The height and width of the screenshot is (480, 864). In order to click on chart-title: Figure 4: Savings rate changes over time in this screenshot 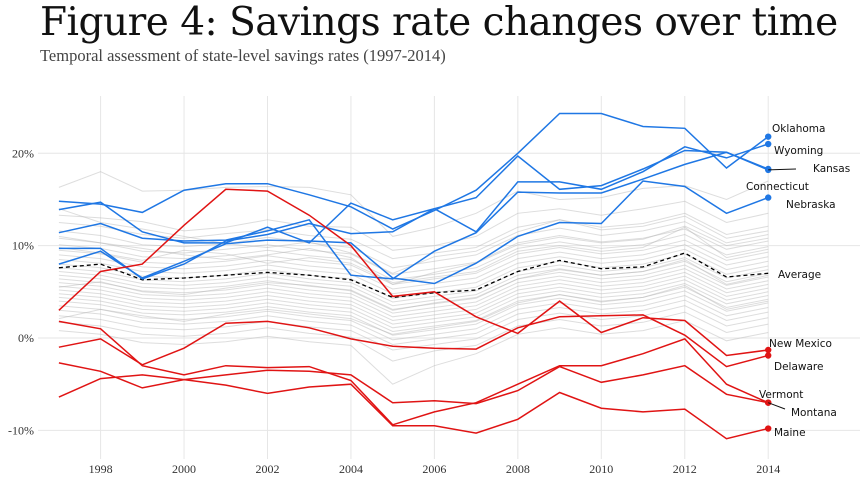, I will do `click(439, 22)`.